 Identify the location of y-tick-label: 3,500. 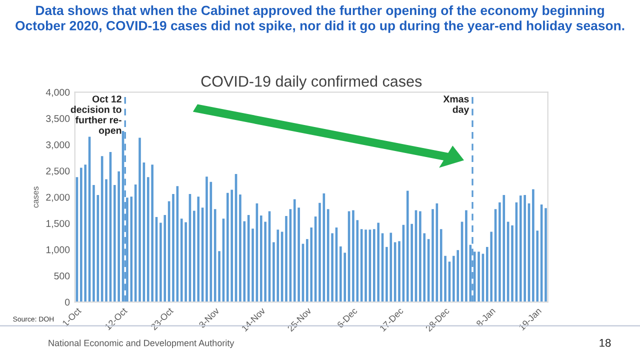
(58, 119).